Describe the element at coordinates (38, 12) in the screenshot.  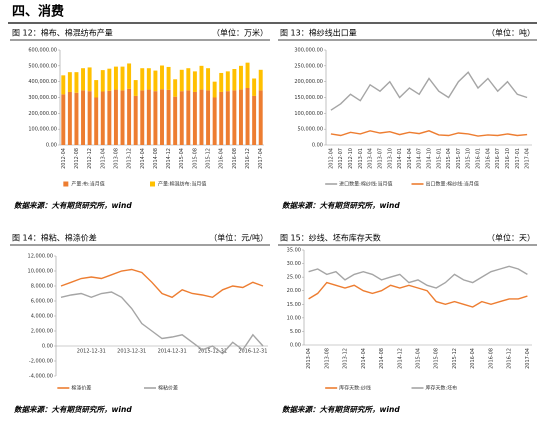
I see `section-heading: 四、消费` at that location.